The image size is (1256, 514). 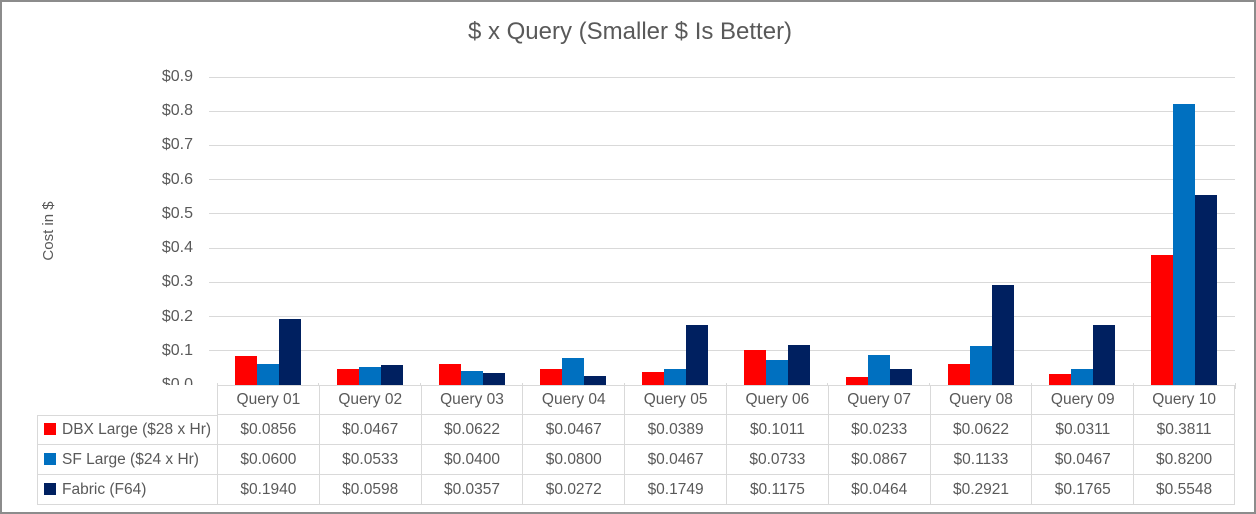 I want to click on column-header-query-06: Query 06, so click(x=776, y=400).